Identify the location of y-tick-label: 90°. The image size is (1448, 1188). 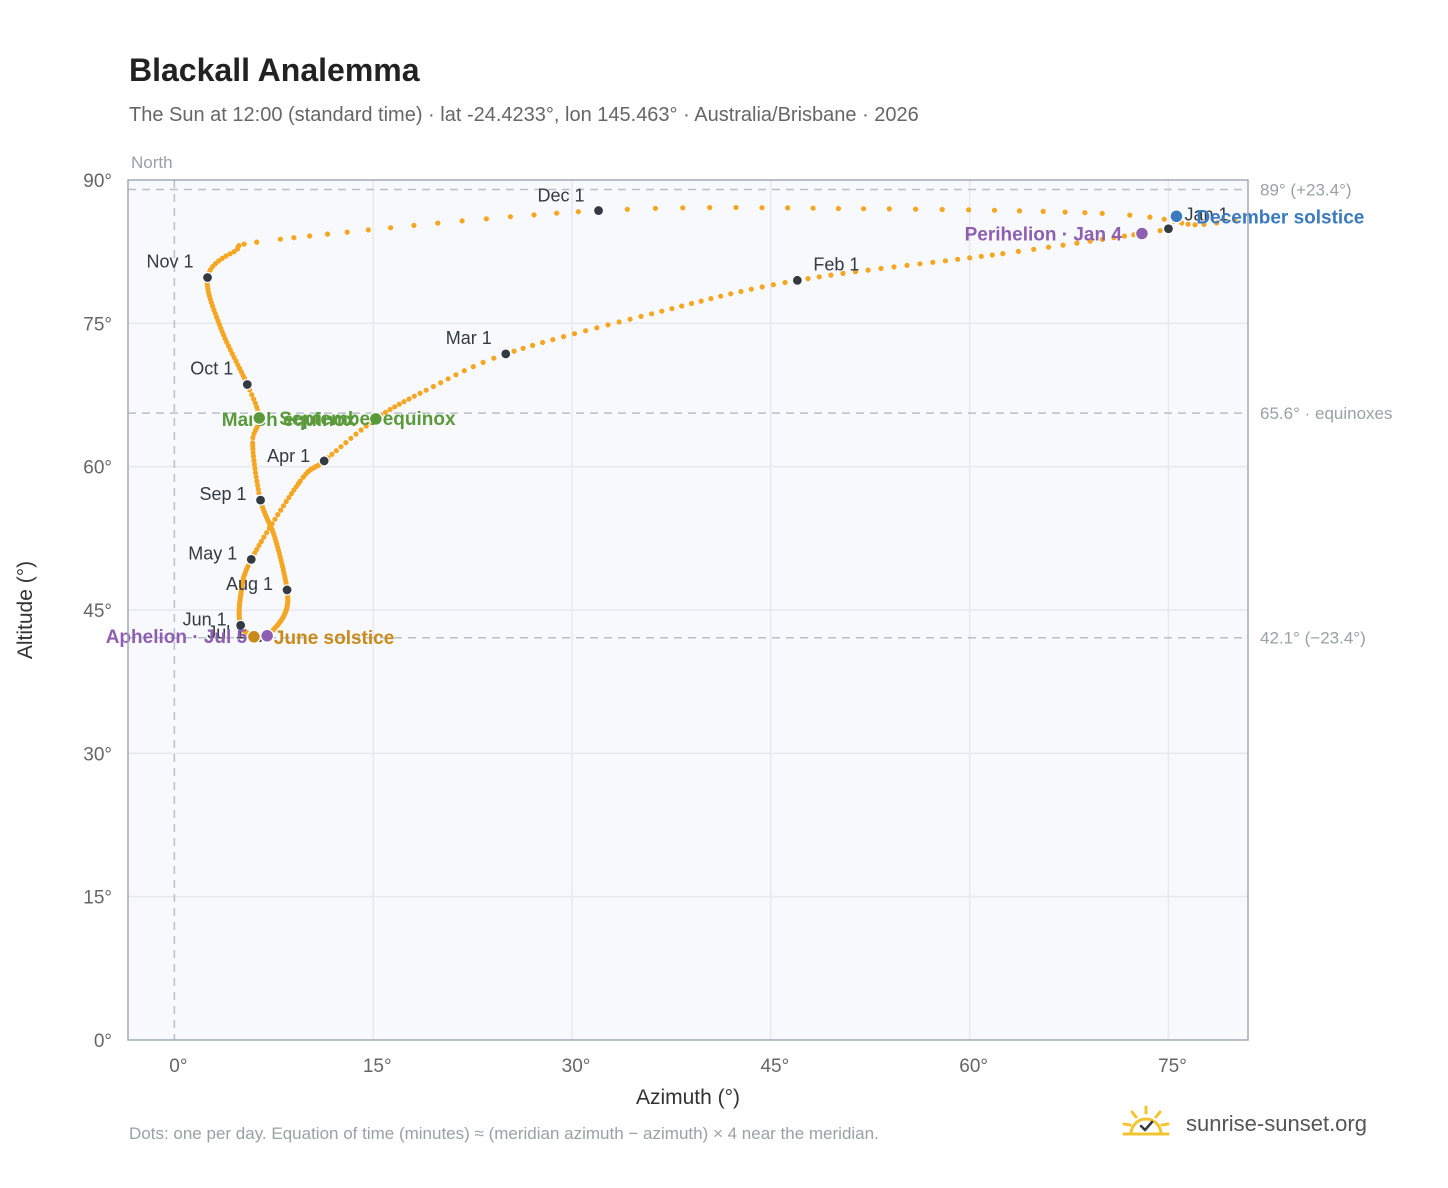
(97, 181).